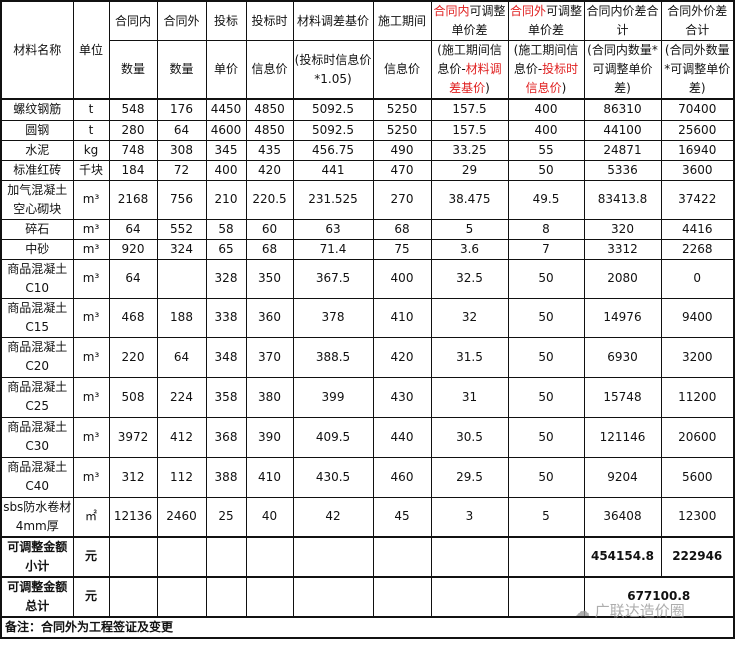 The height and width of the screenshot is (645, 747). What do you see at coordinates (622, 70) in the screenshot?
I see `header-in-total-sub: (合同内数量*可调整单价差)` at bounding box center [622, 70].